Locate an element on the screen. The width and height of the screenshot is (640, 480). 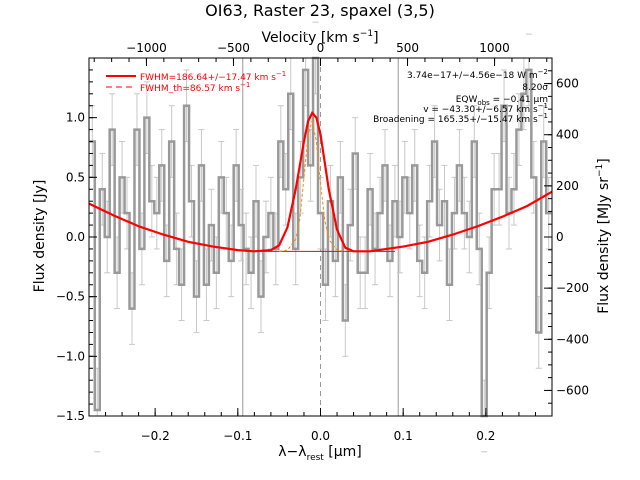
right-tick-label: 200 is located at coordinates (567, 186).